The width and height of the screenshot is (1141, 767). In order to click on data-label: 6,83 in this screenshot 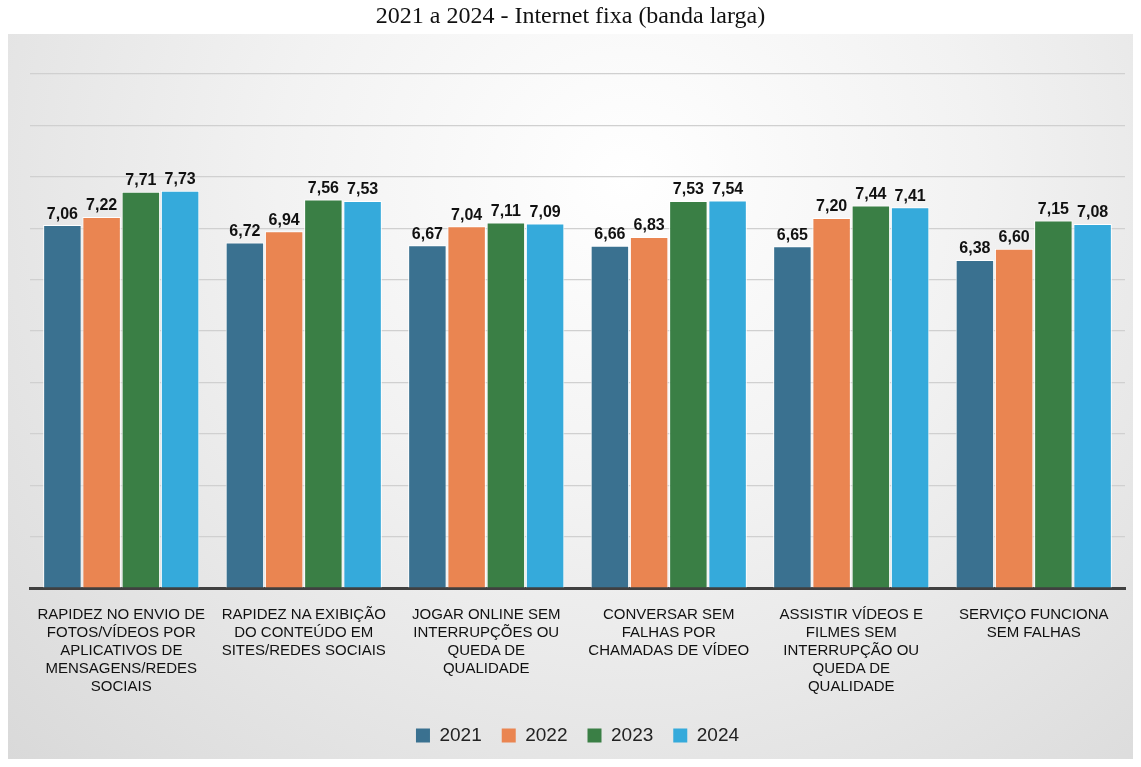, I will do `click(649, 225)`.